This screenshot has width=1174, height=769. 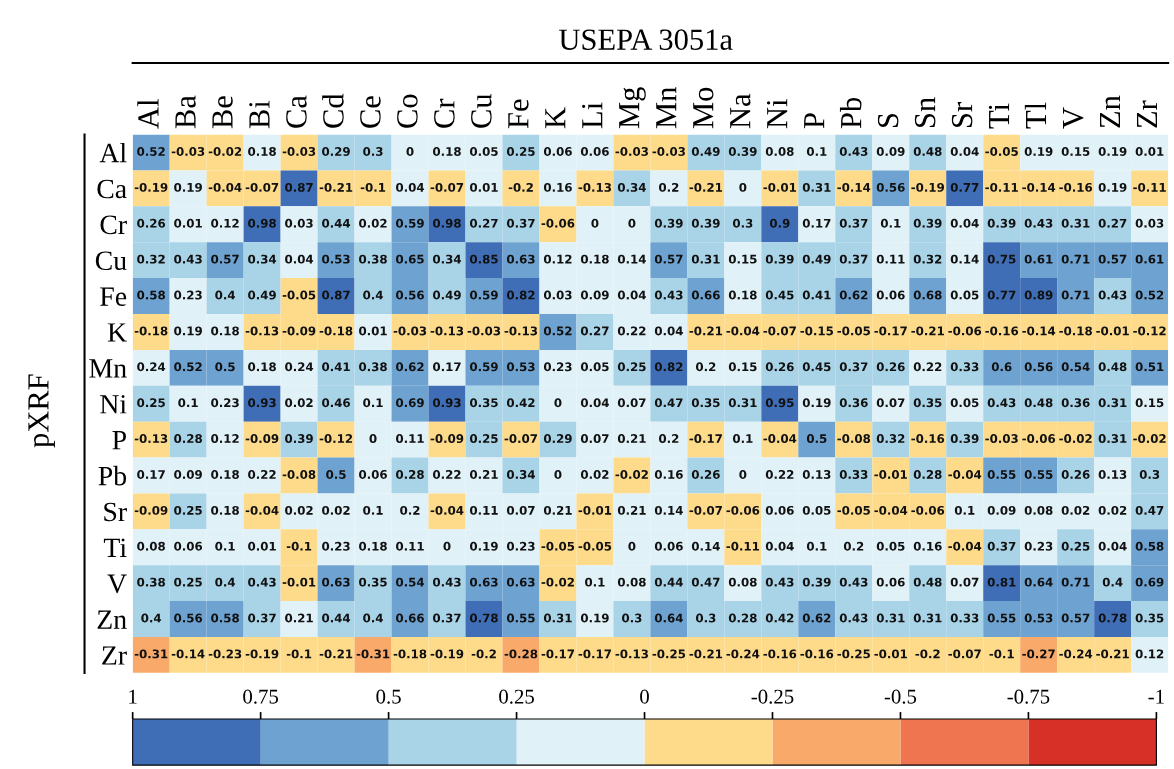 What do you see at coordinates (151, 295) in the screenshot?
I see `data-label: 0.58` at bounding box center [151, 295].